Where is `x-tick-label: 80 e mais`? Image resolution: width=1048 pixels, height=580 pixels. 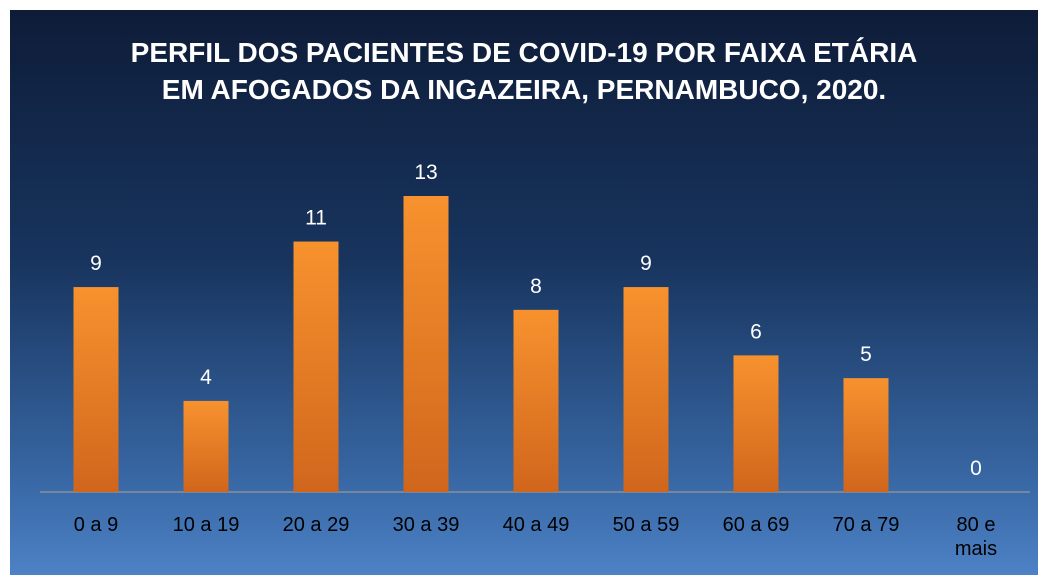 x-tick-label: 80 e mais is located at coordinates (976, 537).